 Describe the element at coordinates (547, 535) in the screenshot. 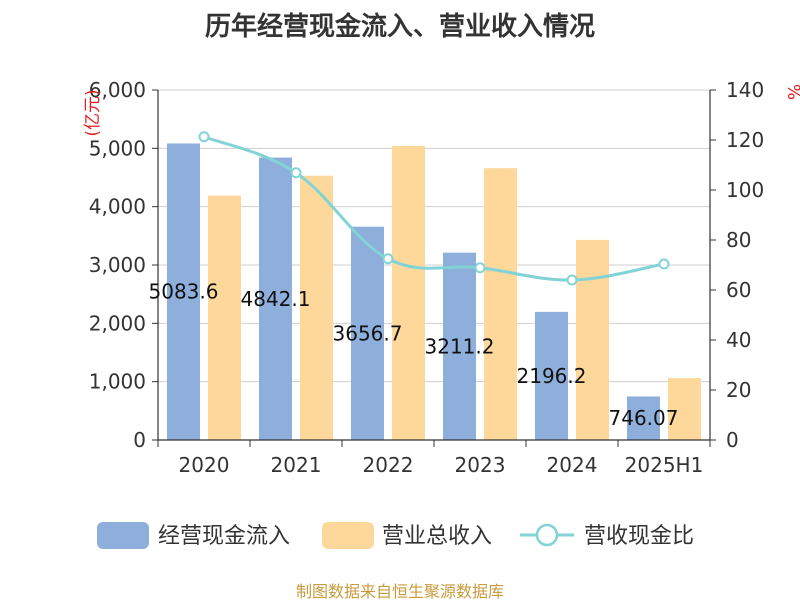

I see `legend-swatch-ratio-marker` at that location.